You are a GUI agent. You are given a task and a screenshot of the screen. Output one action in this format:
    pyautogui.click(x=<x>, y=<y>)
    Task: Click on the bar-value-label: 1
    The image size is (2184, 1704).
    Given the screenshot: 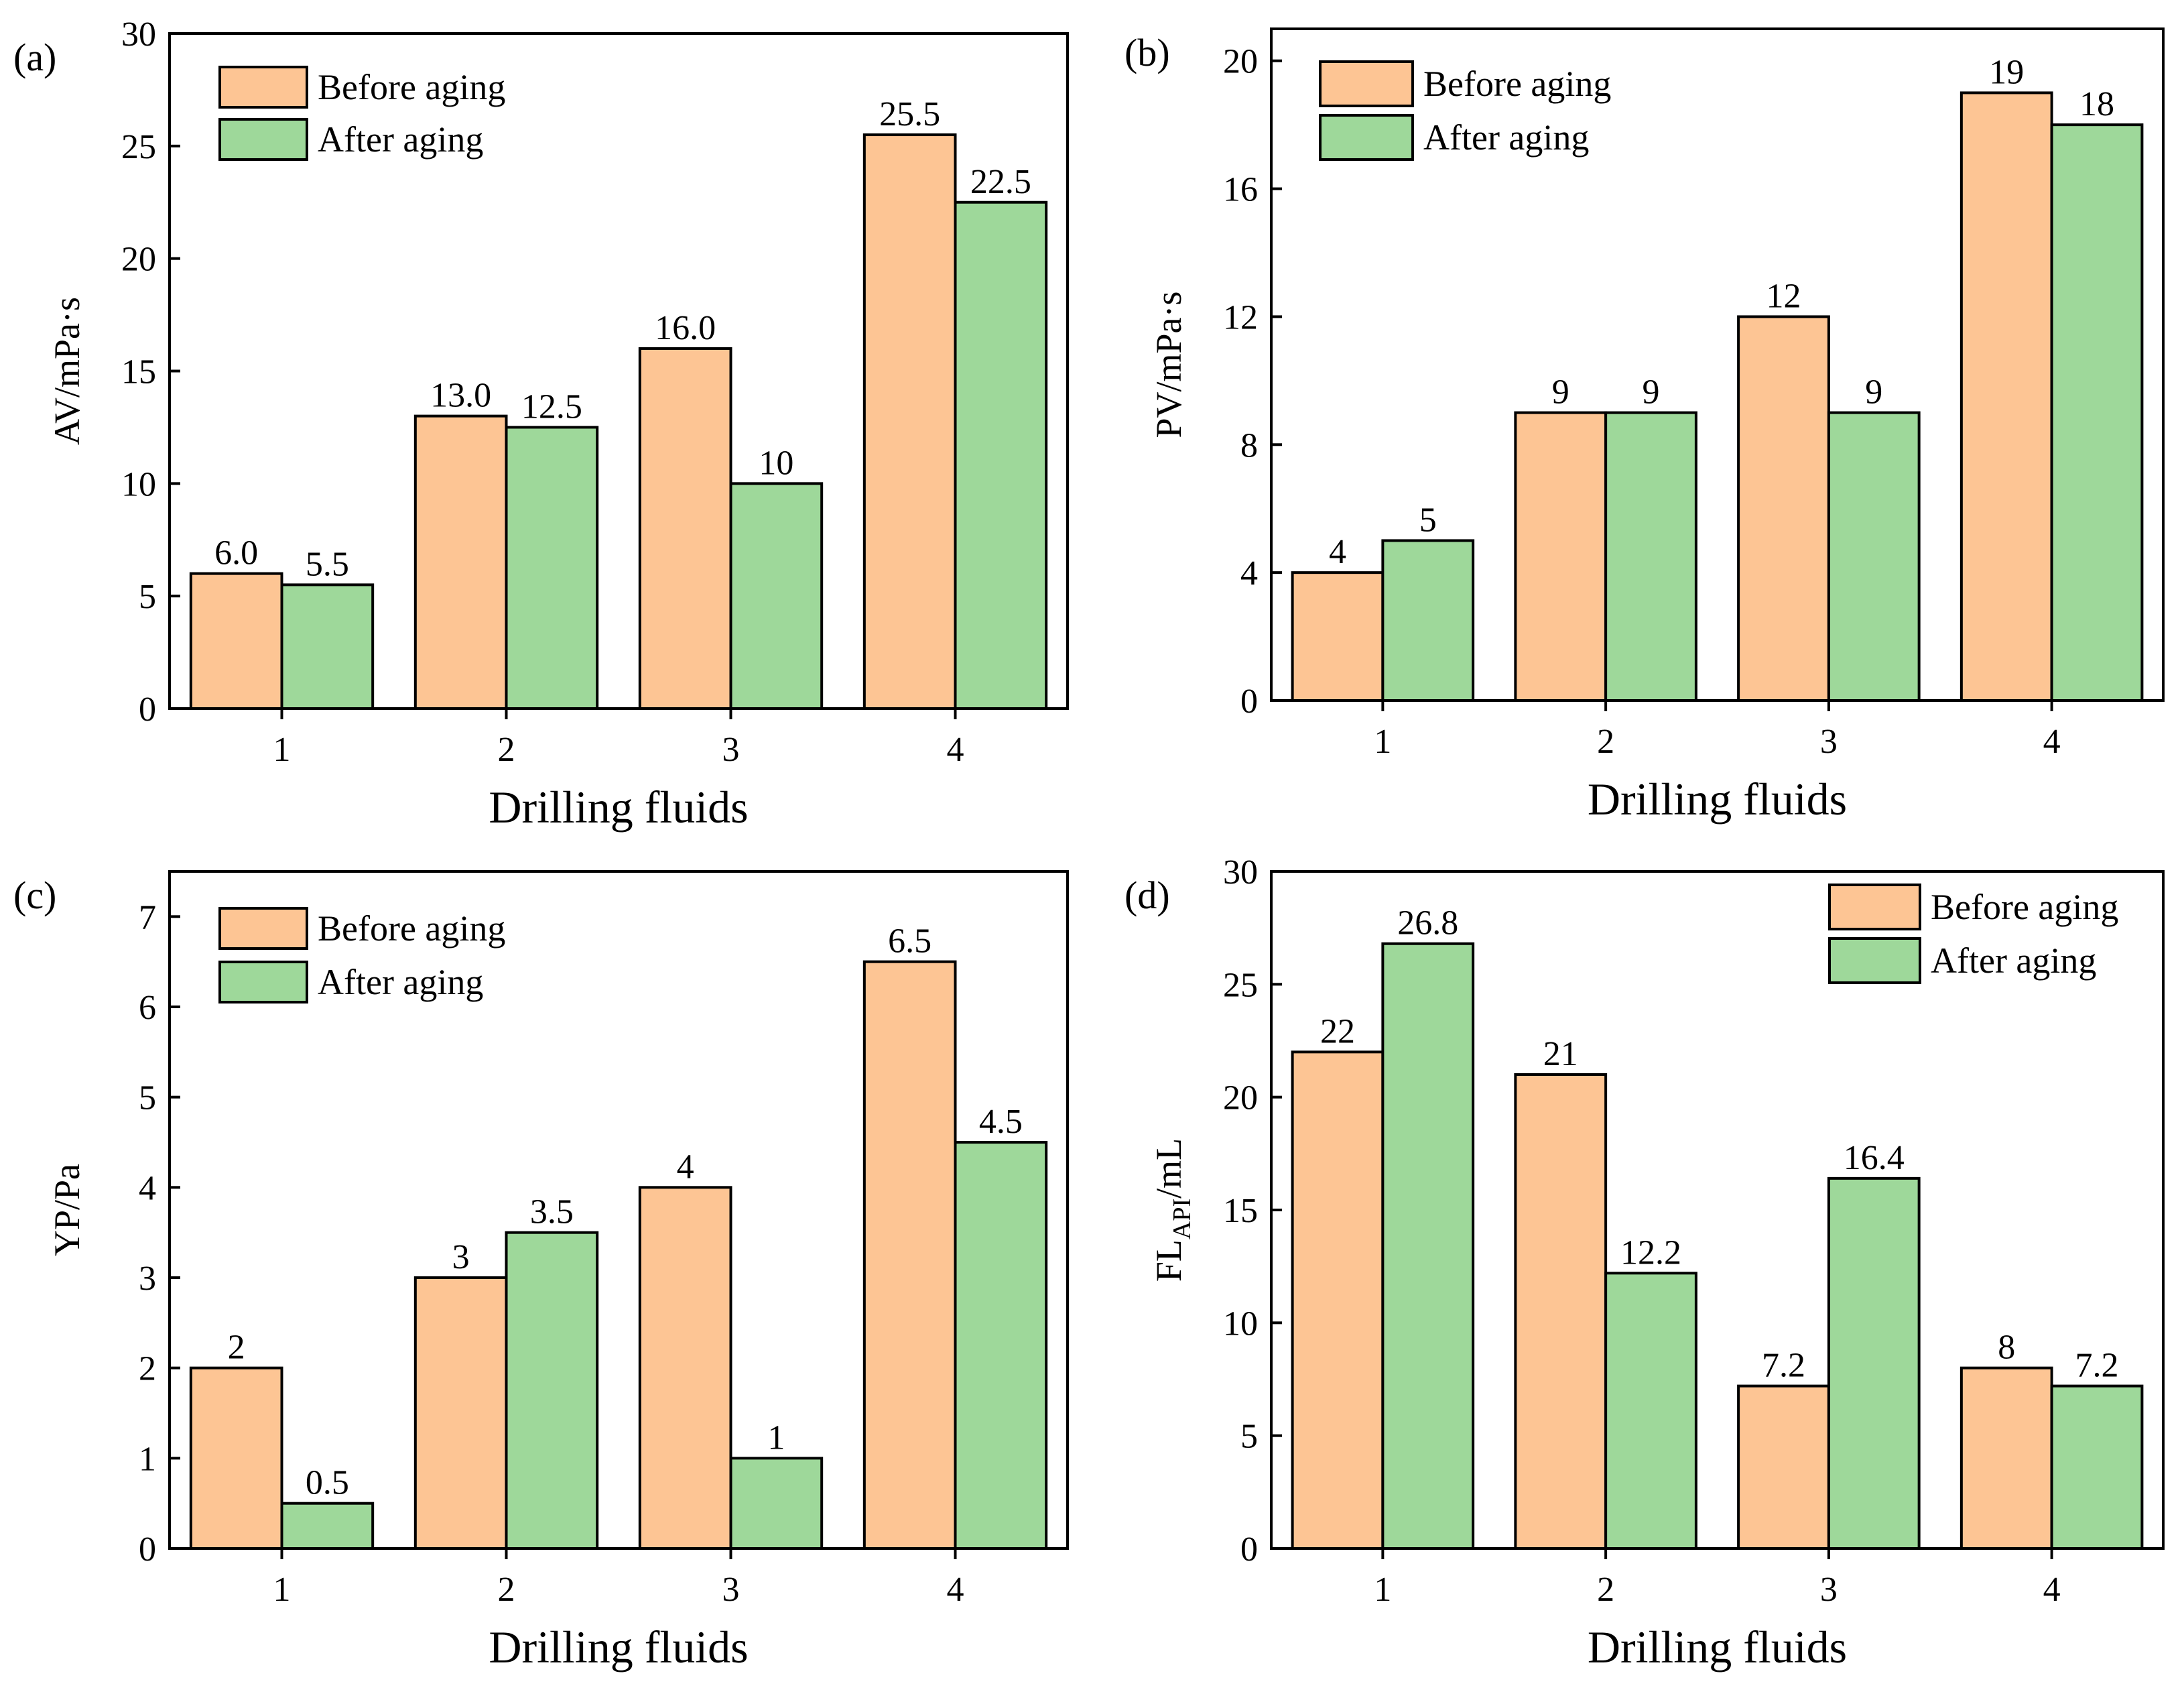 What is the action you would take?
    pyautogui.click(x=776, y=1437)
    